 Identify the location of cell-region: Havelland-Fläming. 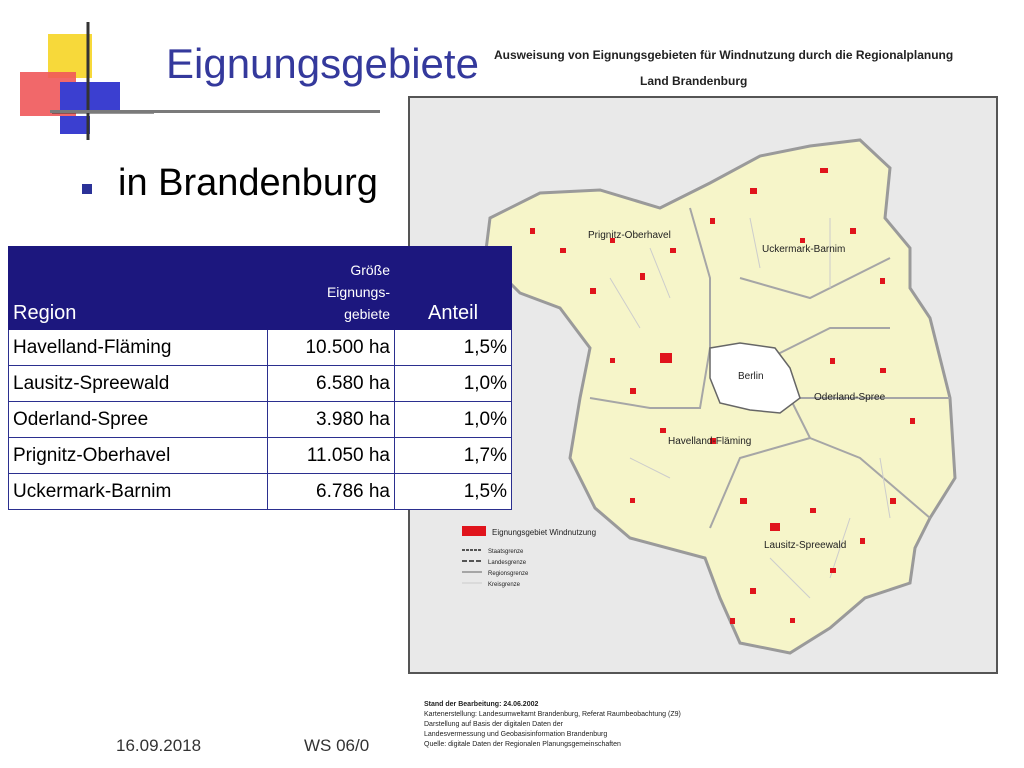
(138, 347).